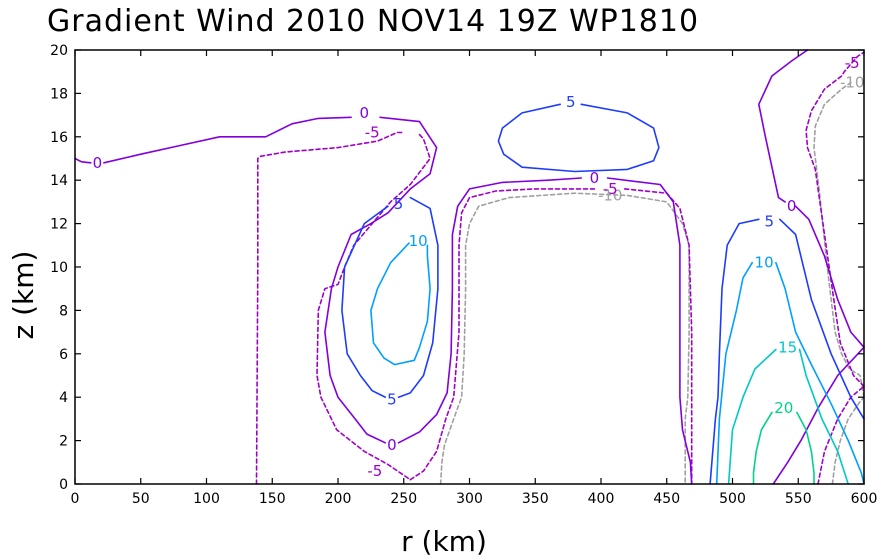  Describe the element at coordinates (601, 499) in the screenshot. I see `x-tick-label: 400` at that location.